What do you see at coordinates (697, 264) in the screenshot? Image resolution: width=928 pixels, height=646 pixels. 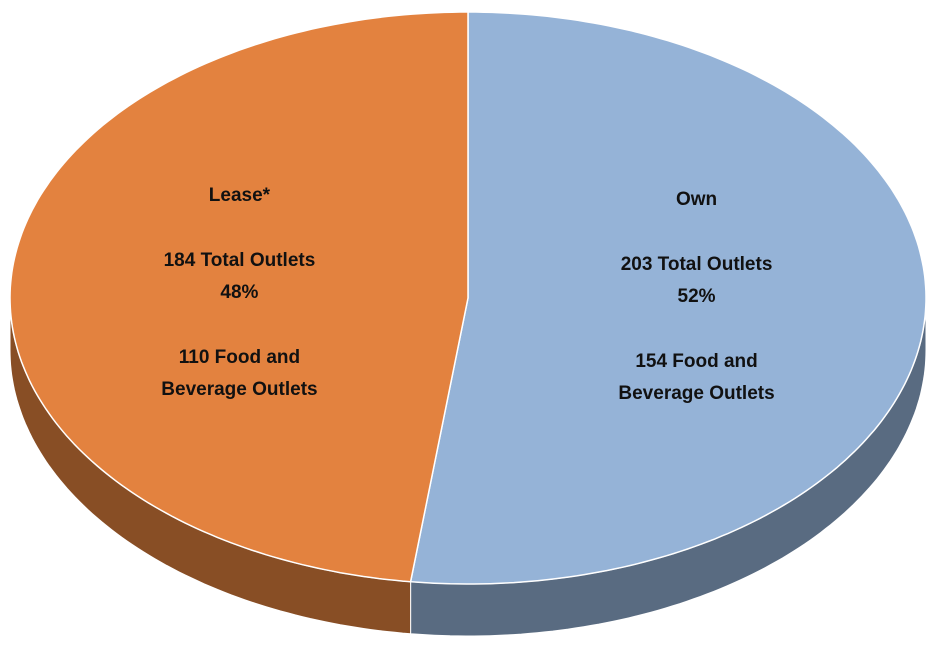 I see `slice-total: 203 Total Outlets` at bounding box center [697, 264].